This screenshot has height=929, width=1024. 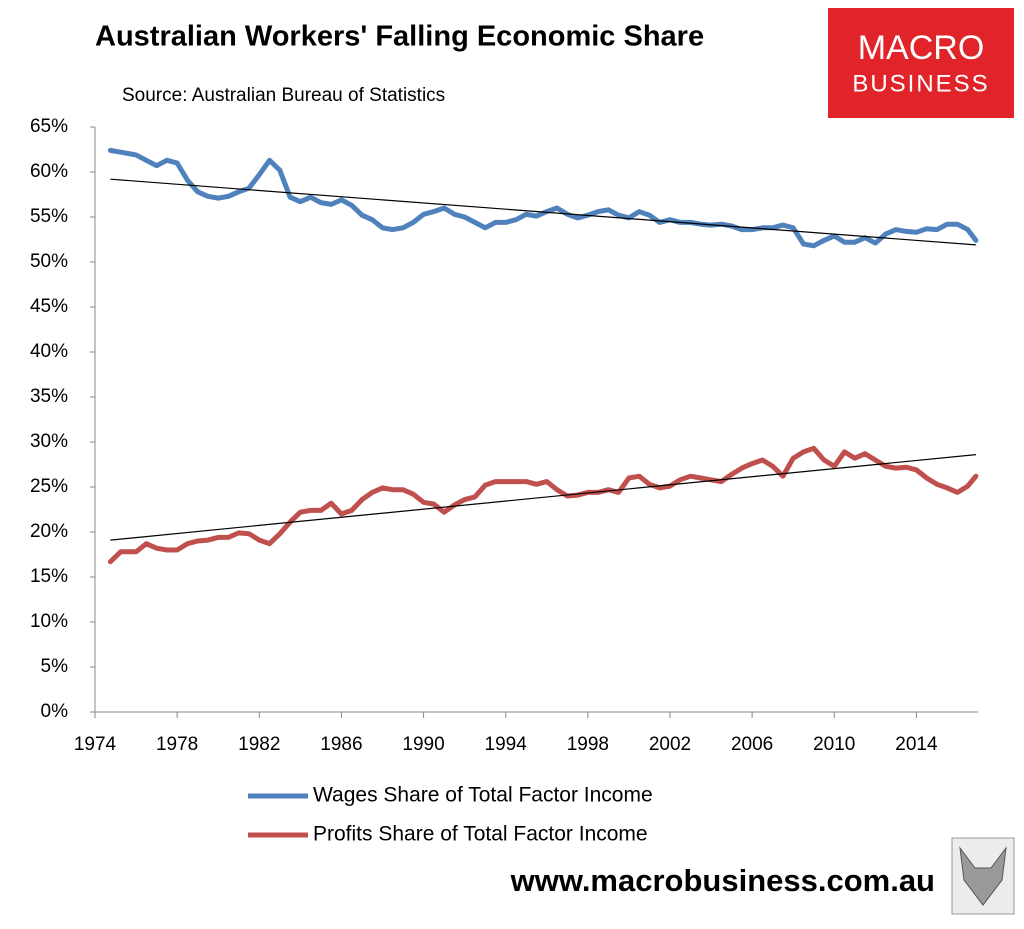 I want to click on y-tick-label: 65%, so click(x=49, y=126).